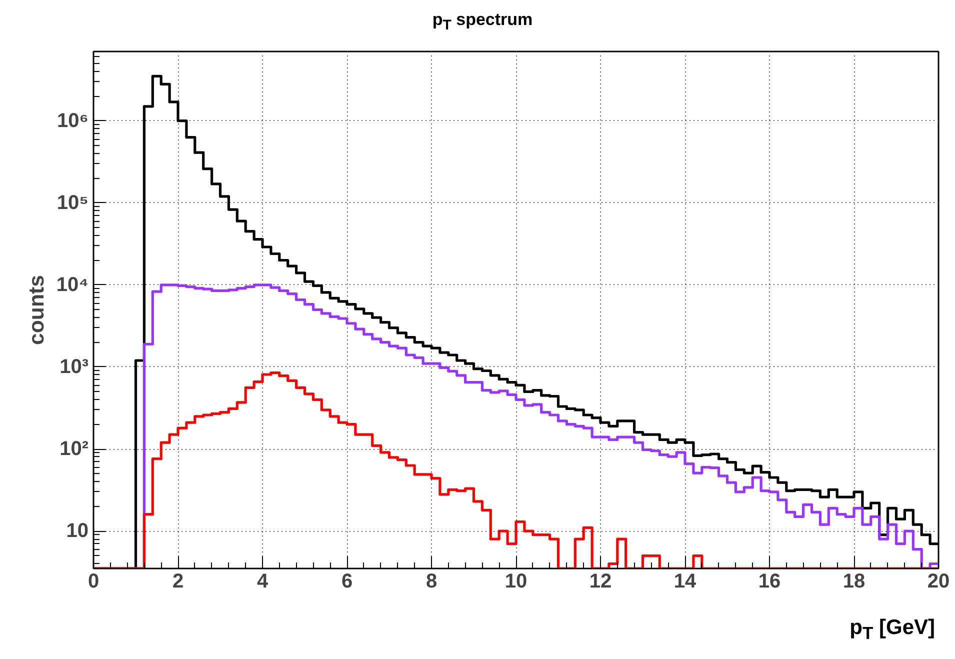 The width and height of the screenshot is (955, 659). Describe the element at coordinates (72, 285) in the screenshot. I see `y-tick-label: 10⁴` at that location.